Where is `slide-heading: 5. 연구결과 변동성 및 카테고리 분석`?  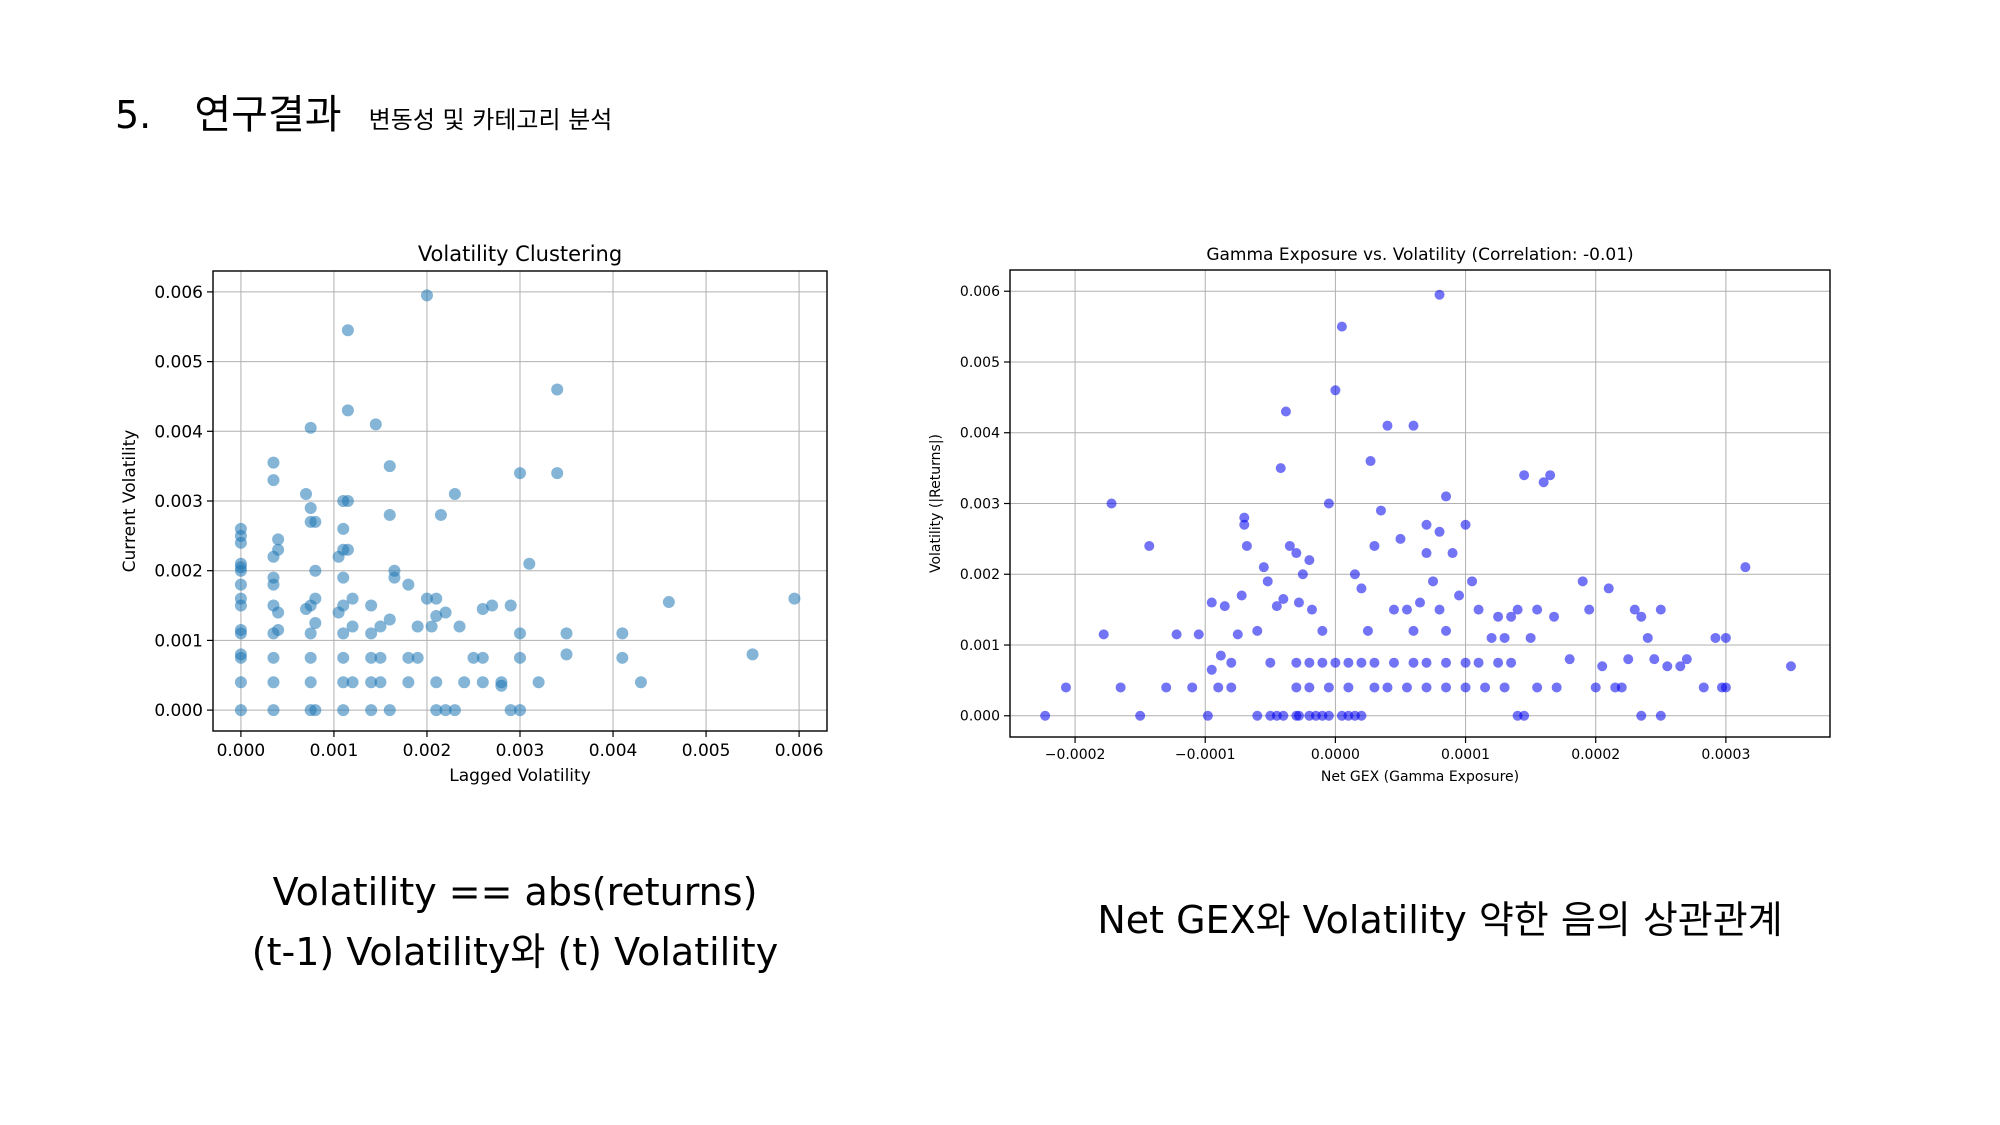 slide-heading: 5. 연구결과 변동성 및 카테고리 분석 is located at coordinates (363, 111).